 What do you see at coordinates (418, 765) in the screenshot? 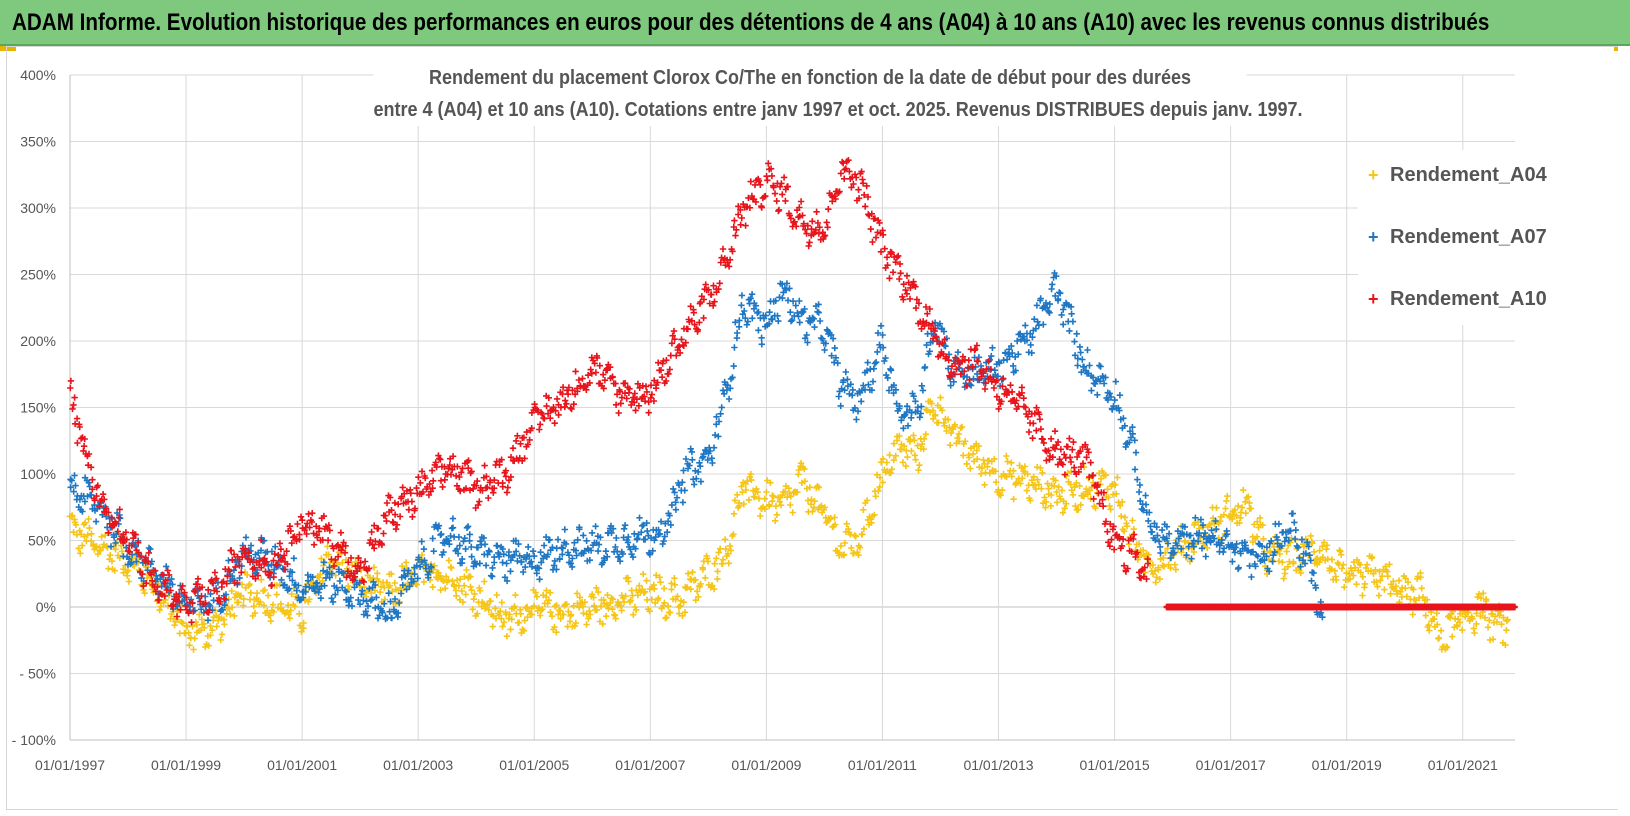
I see `x-tick-label: 01/01/2003` at bounding box center [418, 765].